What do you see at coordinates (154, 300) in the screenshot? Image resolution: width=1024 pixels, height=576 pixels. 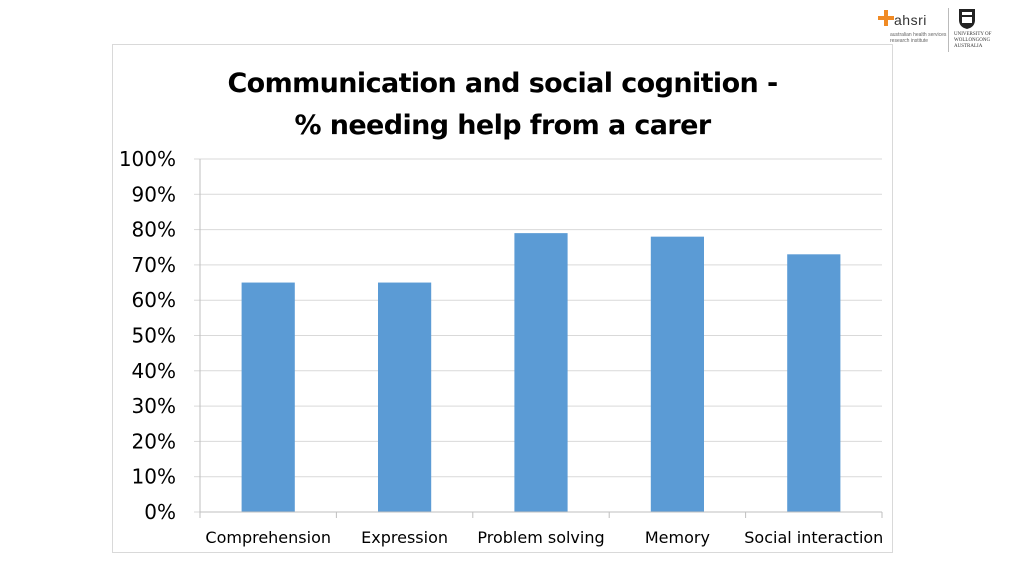 I see `y-tick-label: 60%` at bounding box center [154, 300].